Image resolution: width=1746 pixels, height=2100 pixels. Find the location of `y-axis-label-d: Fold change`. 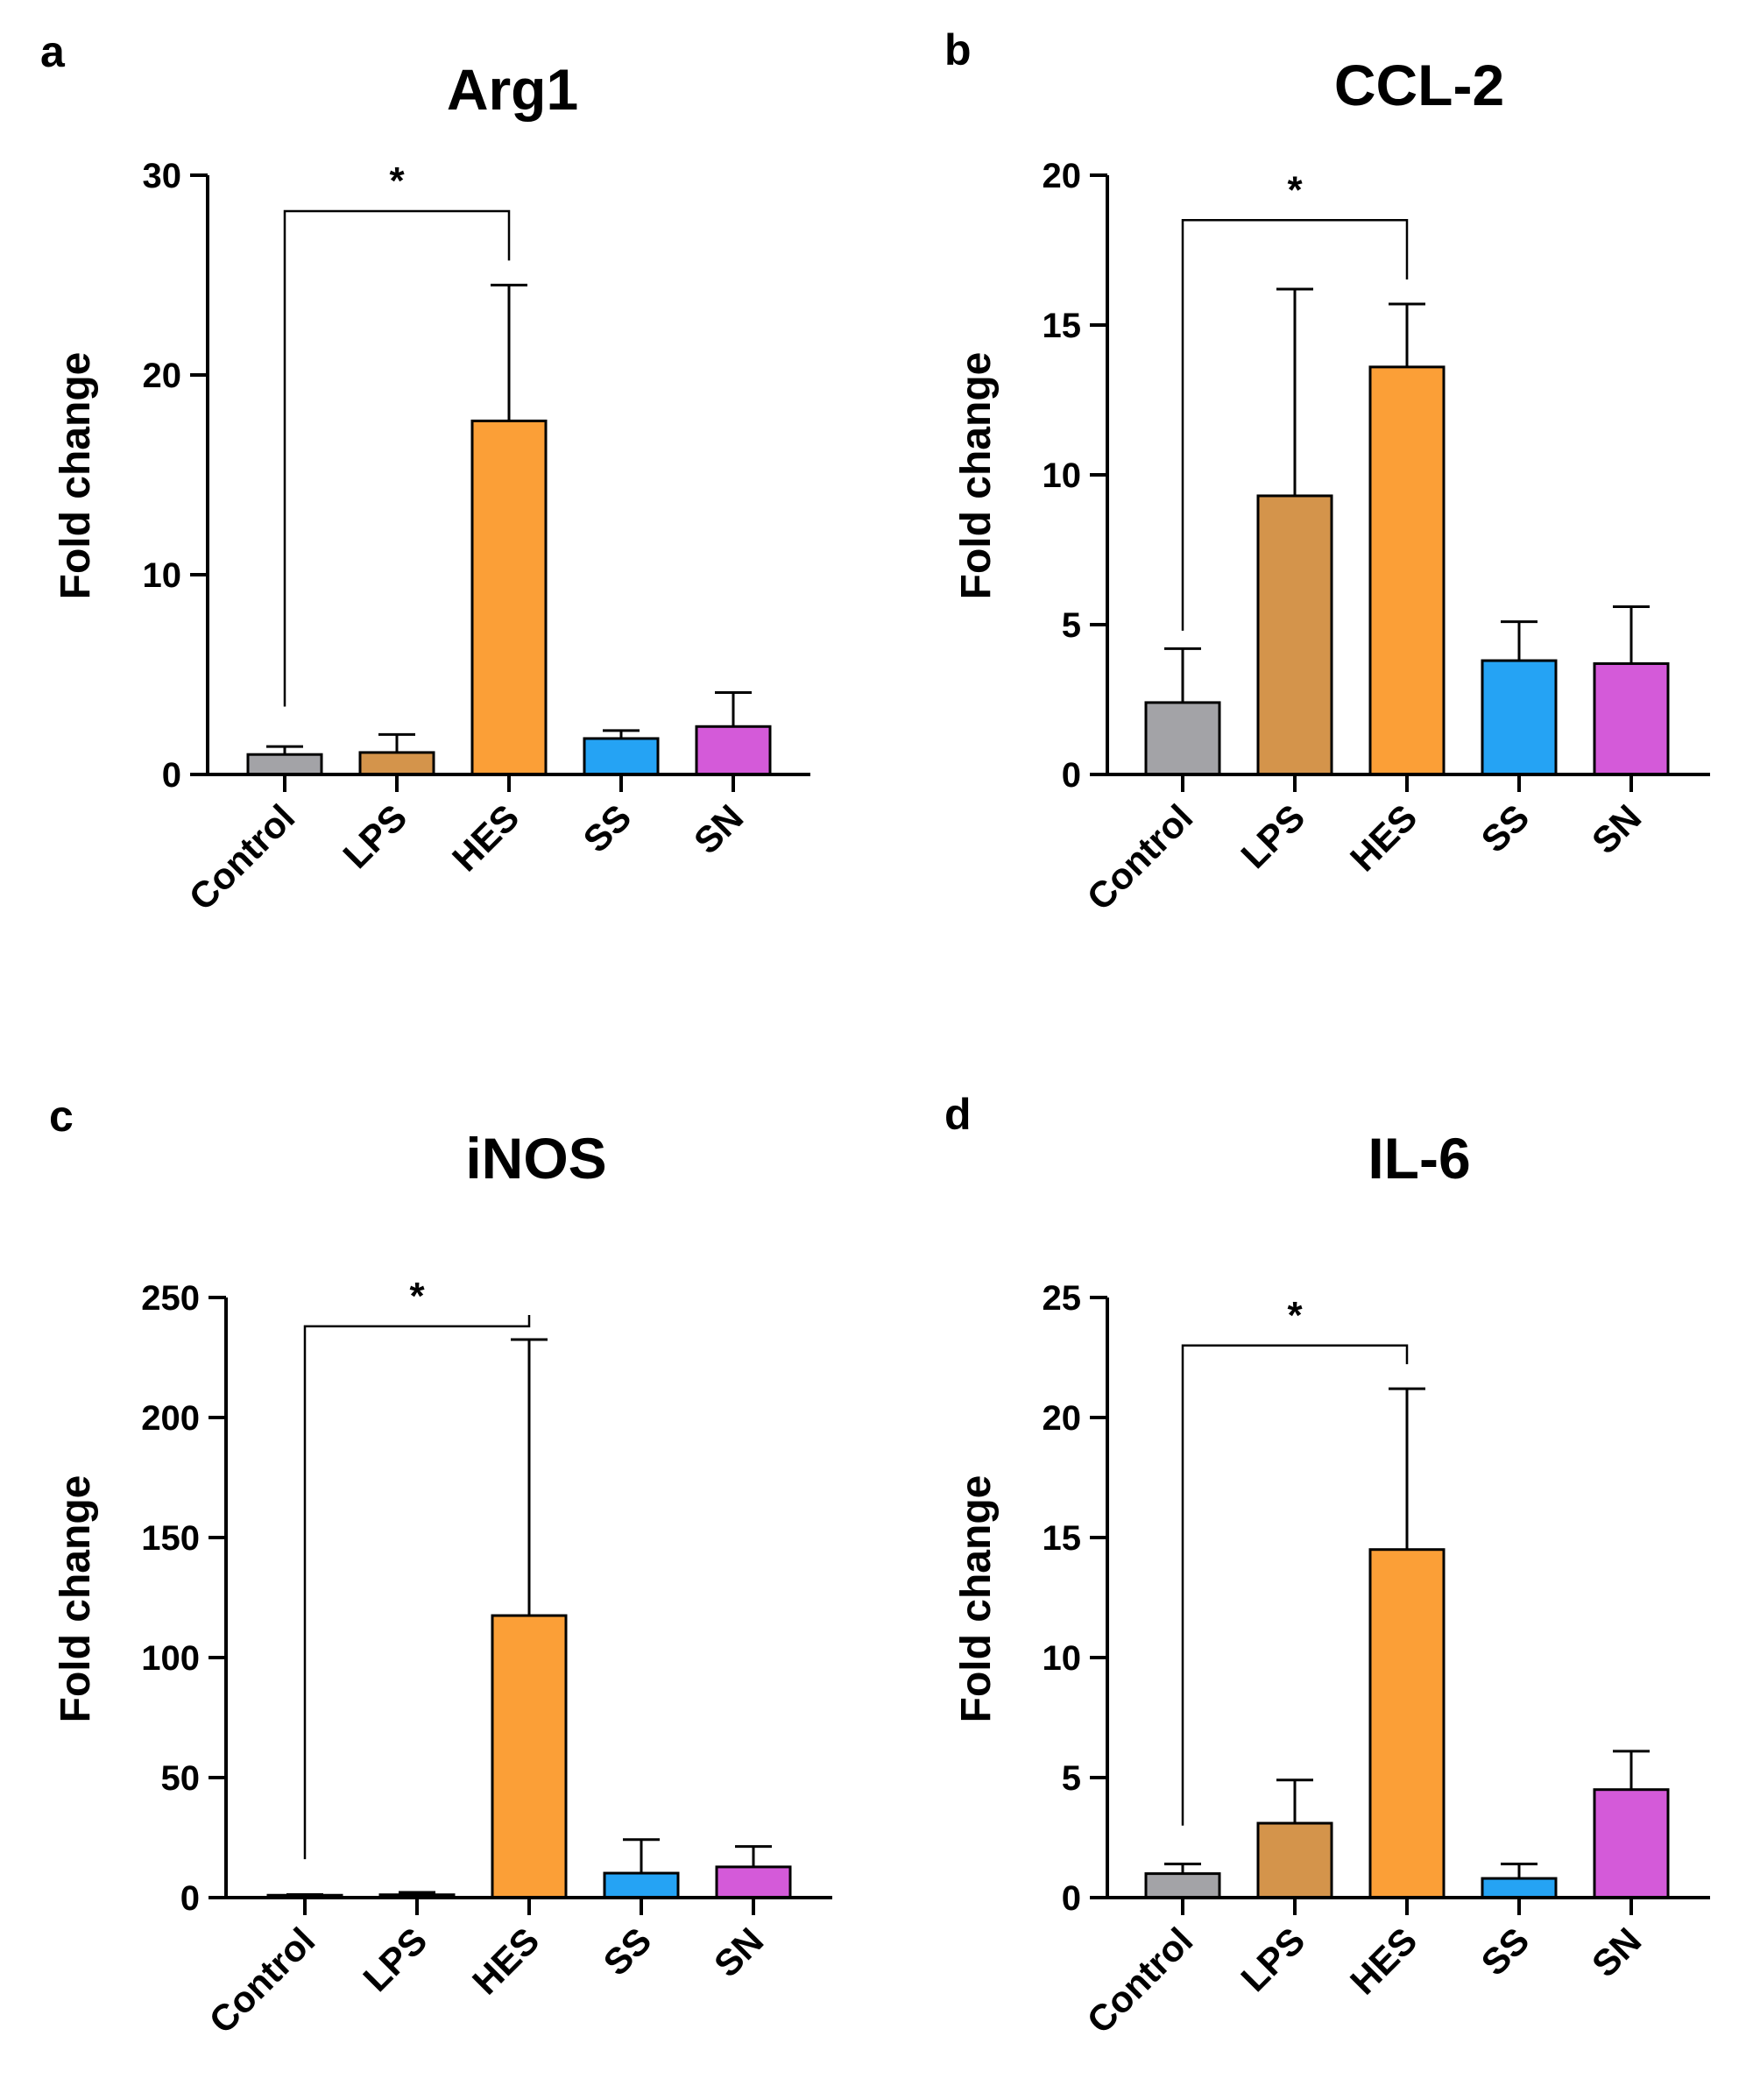

y-axis-label-d: Fold change is located at coordinates (976, 1599).